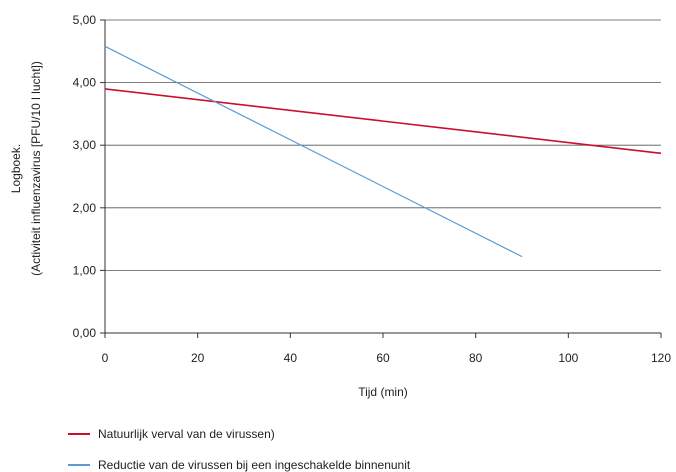 The image size is (676, 472). What do you see at coordinates (568, 358) in the screenshot?
I see `x-tick-label-5: 100` at bounding box center [568, 358].